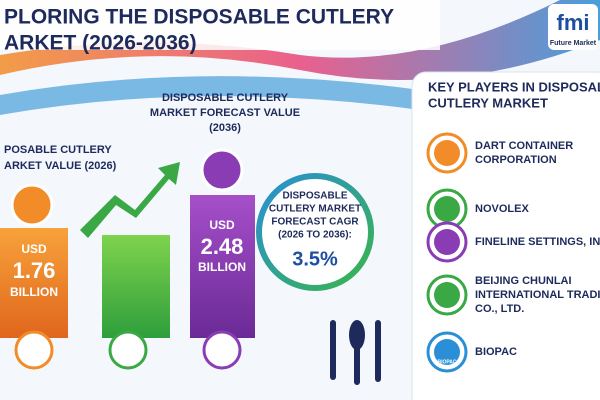 Image resolution: width=600 pixels, height=400 pixels. I want to click on title: ARKET (2026-2036), so click(100, 43).